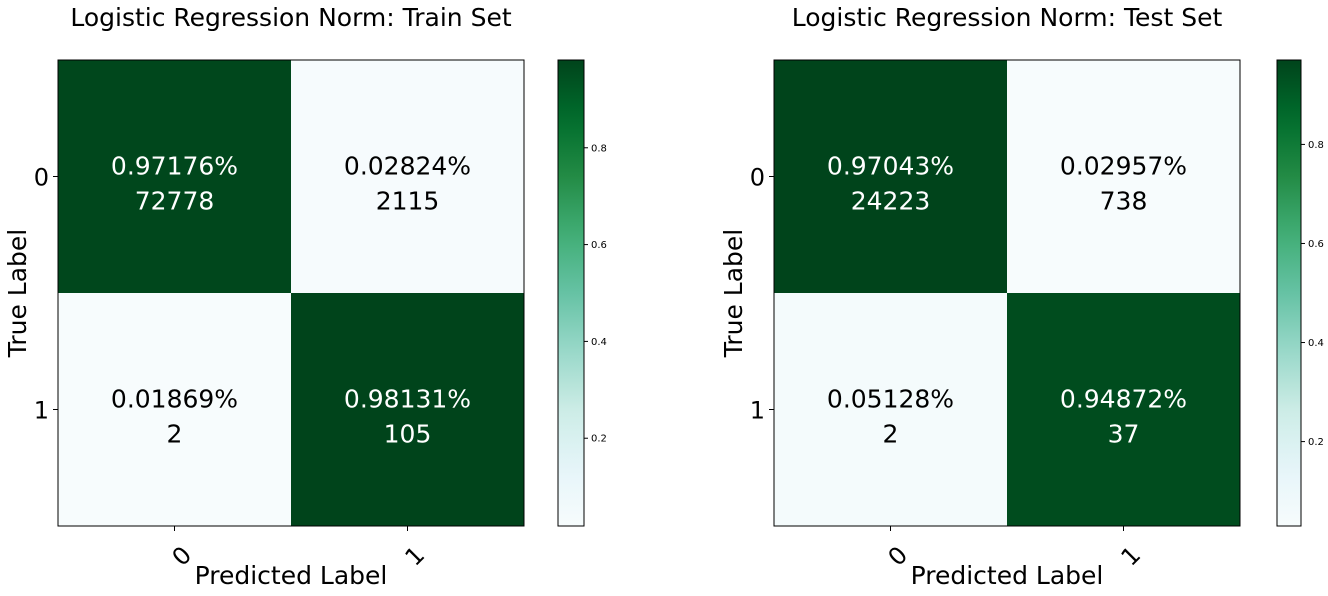 This screenshot has height=596, width=1328. What do you see at coordinates (174, 399) in the screenshot?
I see `cell-percent-label: 0.01869%` at bounding box center [174, 399].